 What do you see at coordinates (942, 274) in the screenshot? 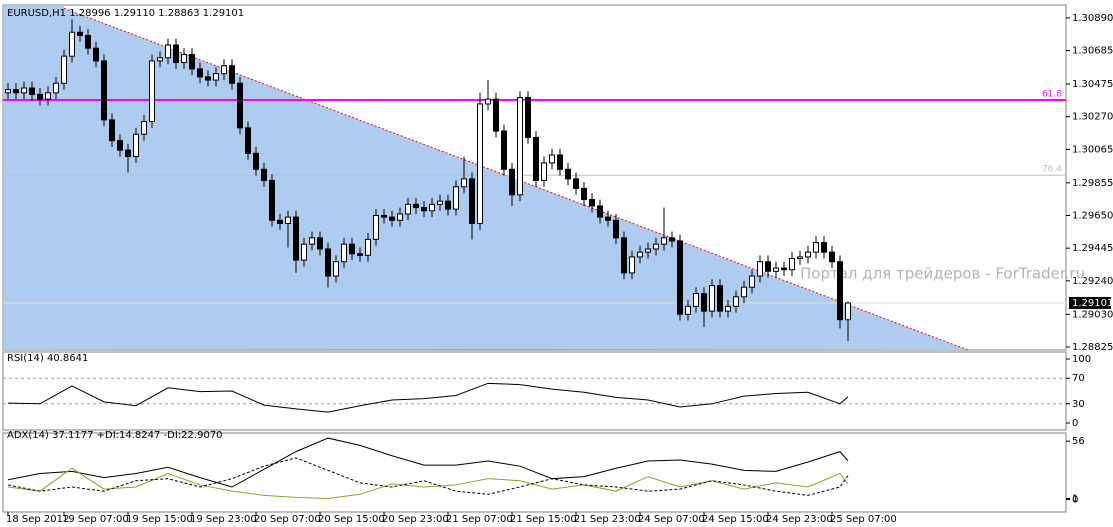
I see `watermark: Портал для трейдеров - ForTrader.ru` at bounding box center [942, 274].